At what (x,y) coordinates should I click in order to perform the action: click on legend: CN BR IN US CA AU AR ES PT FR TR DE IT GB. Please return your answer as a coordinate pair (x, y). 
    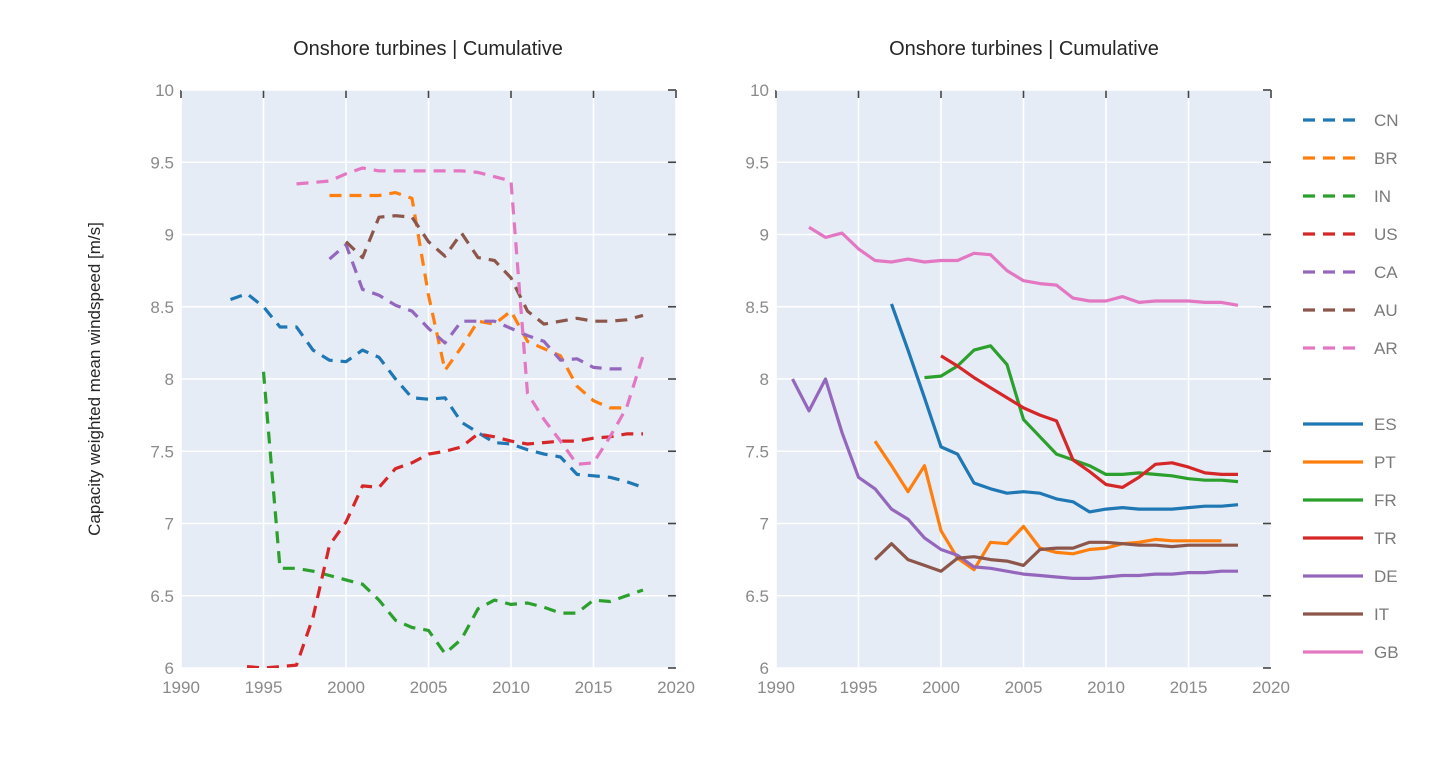
    Looking at the image, I should click on (1351, 386).